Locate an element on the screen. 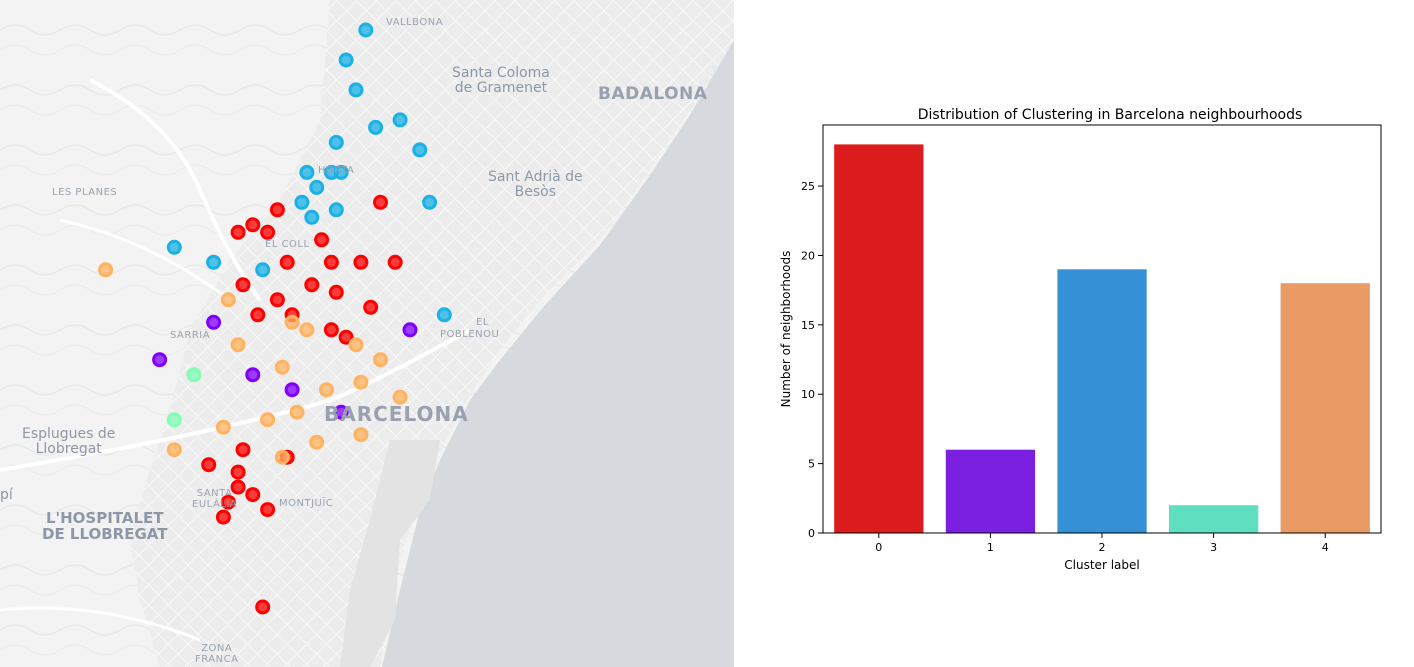 The image size is (1414, 667). map-label-zona-franca: ZONA FRANCA is located at coordinates (217, 654).